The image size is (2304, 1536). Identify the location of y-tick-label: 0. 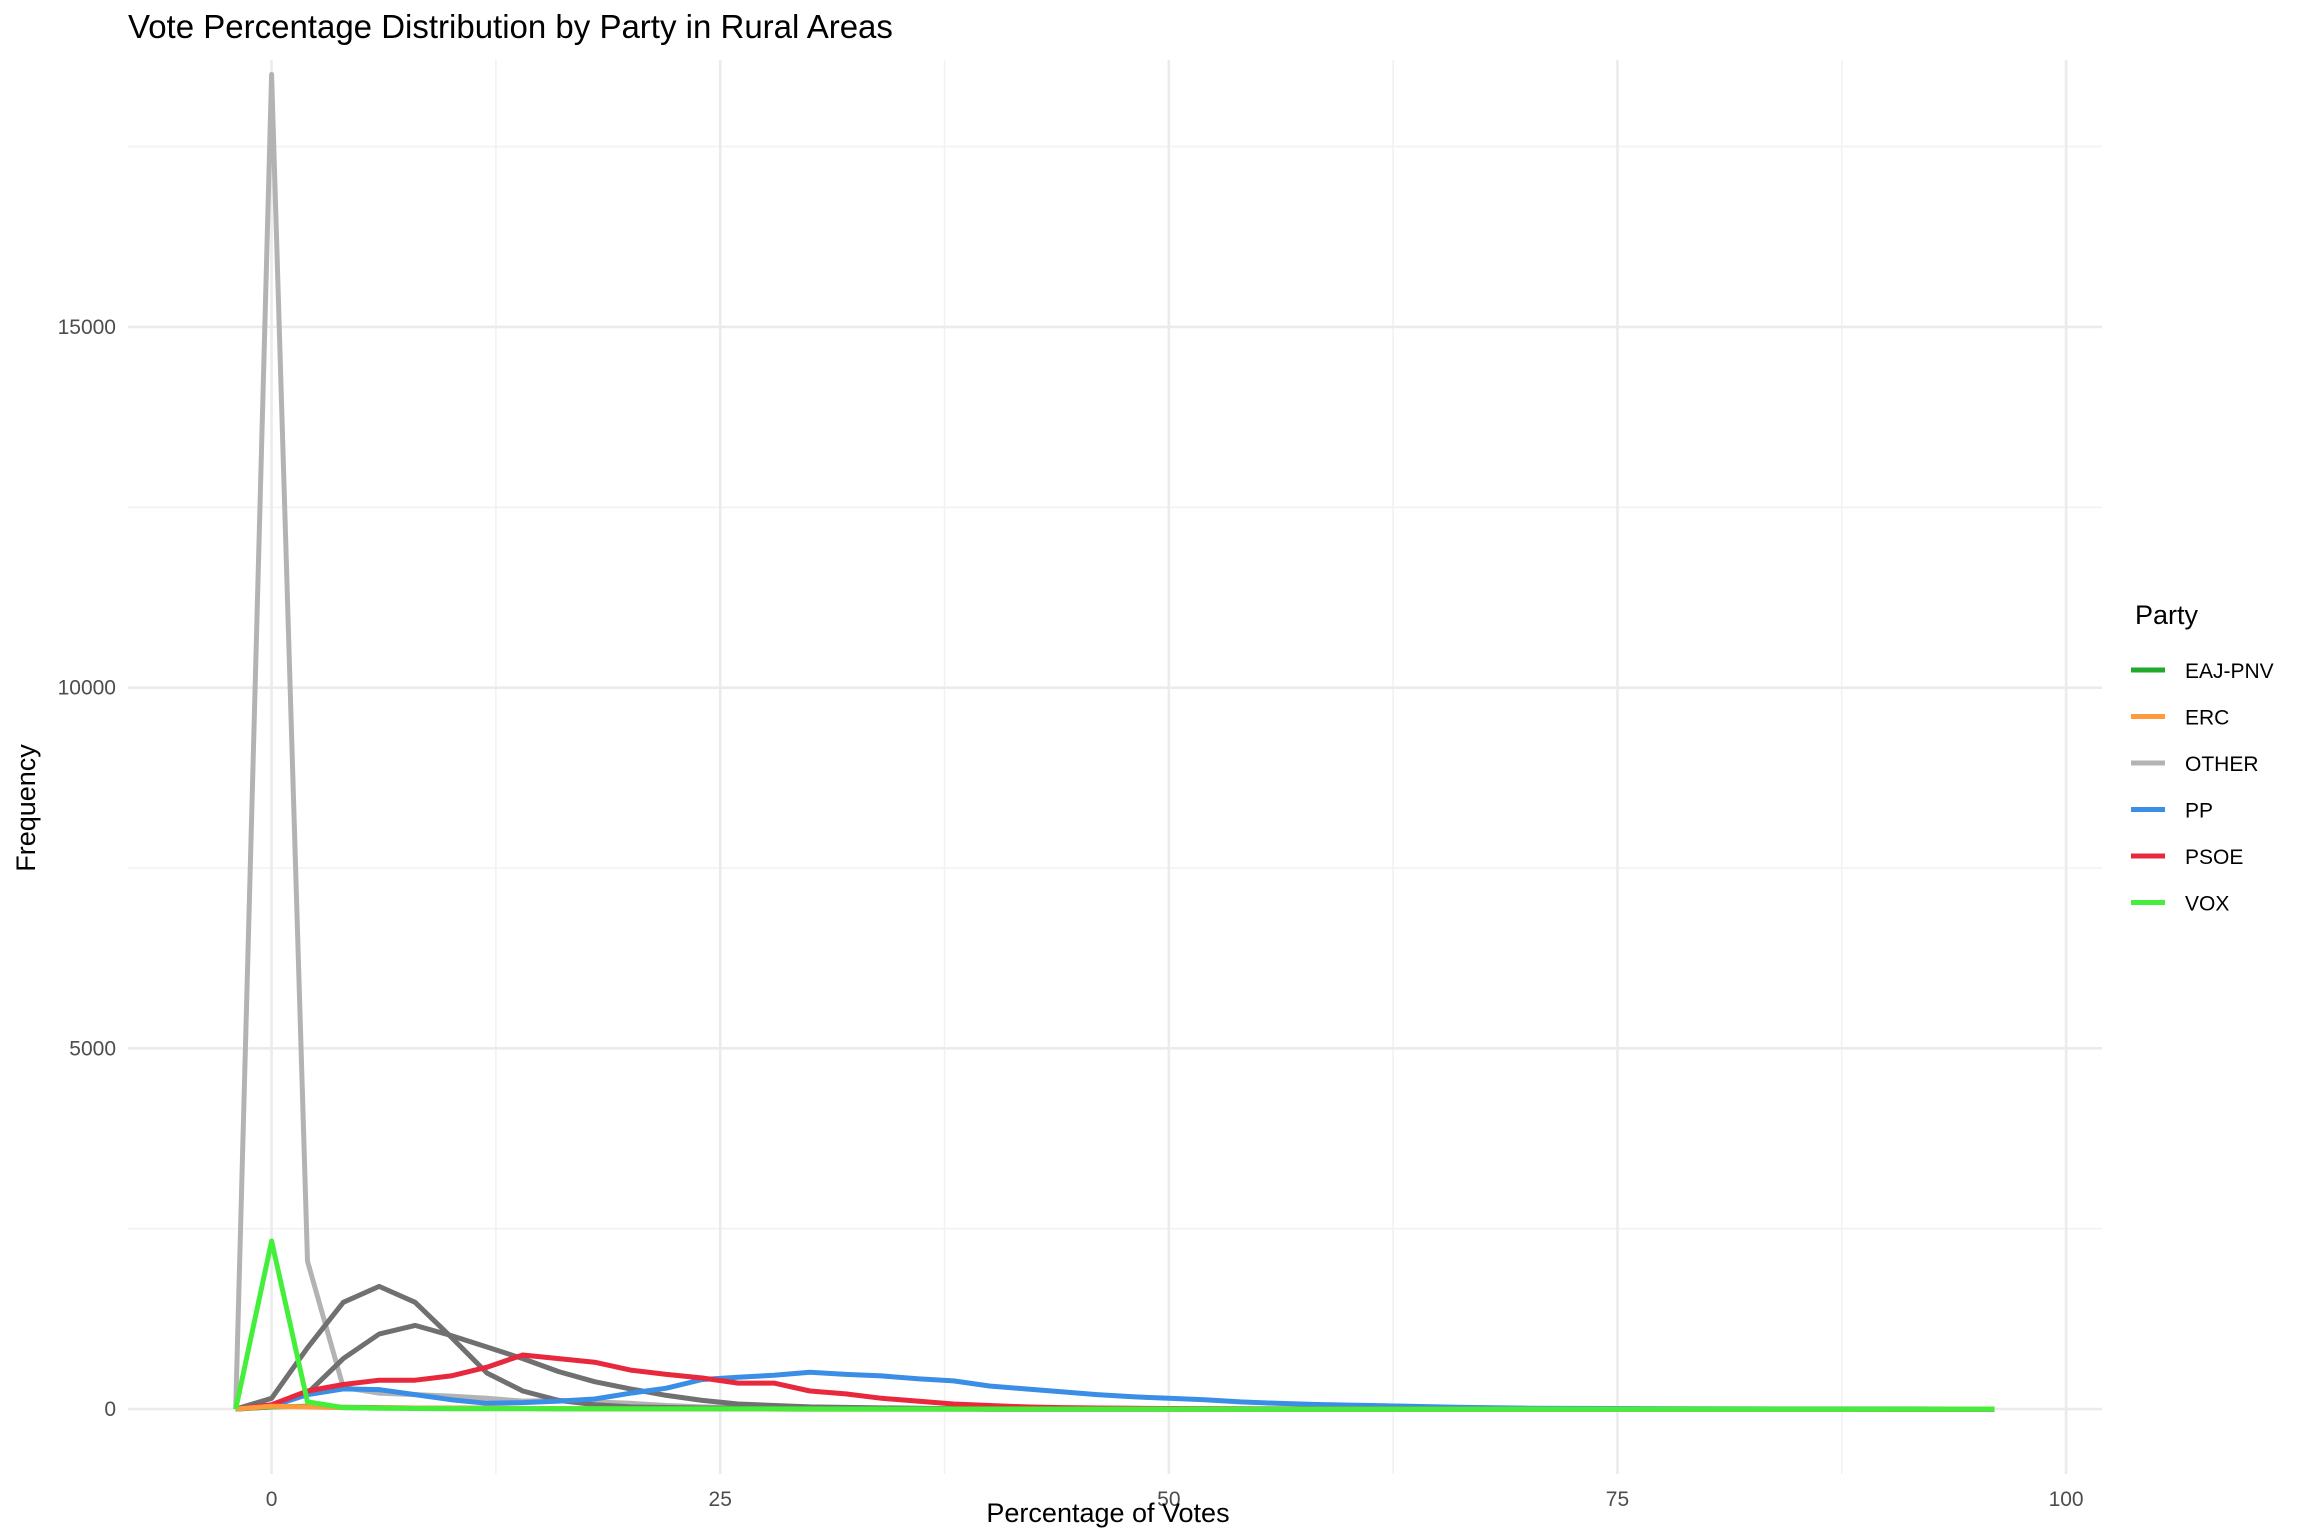
(110, 1409).